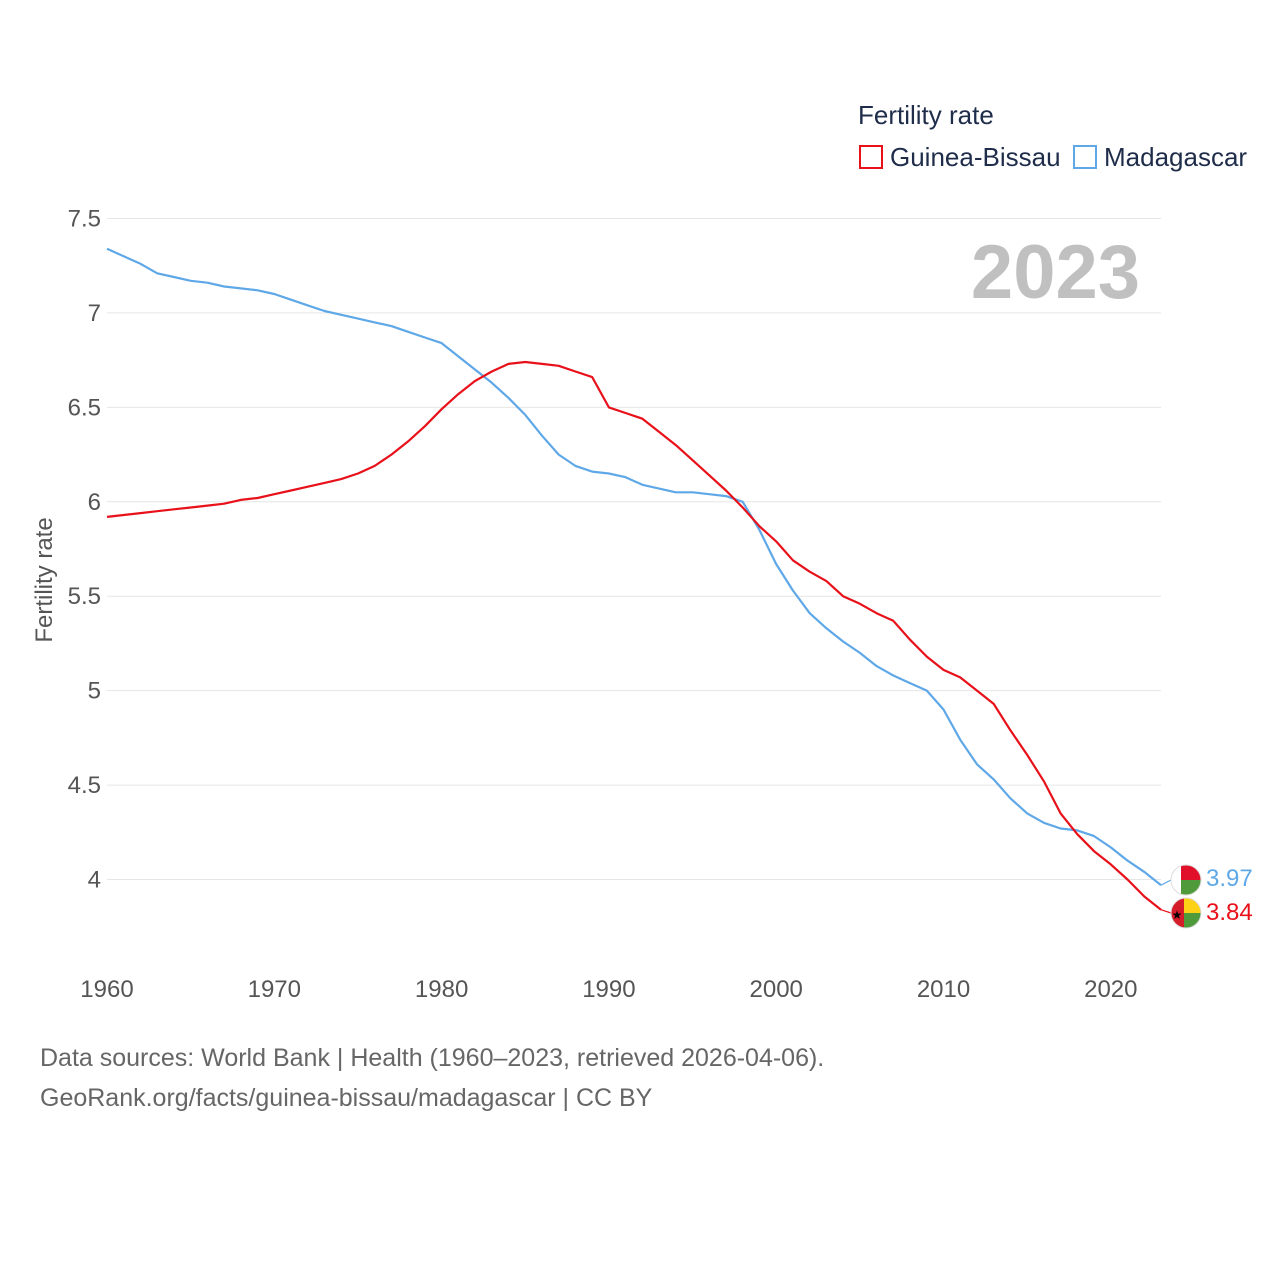  Describe the element at coordinates (1186, 880) in the screenshot. I see `madagascar-flag-icon` at that location.